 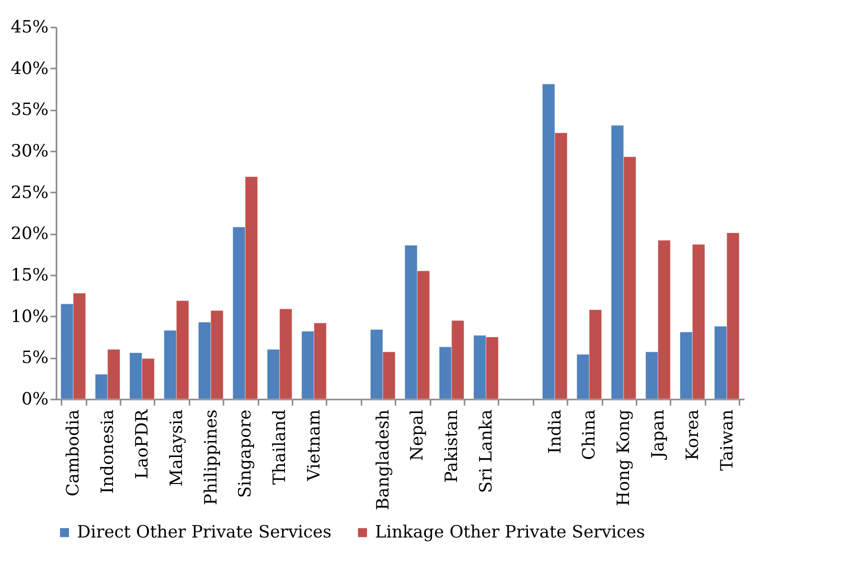 What do you see at coordinates (383, 459) in the screenshot?
I see `x-tick-label: Bangladesh` at bounding box center [383, 459].